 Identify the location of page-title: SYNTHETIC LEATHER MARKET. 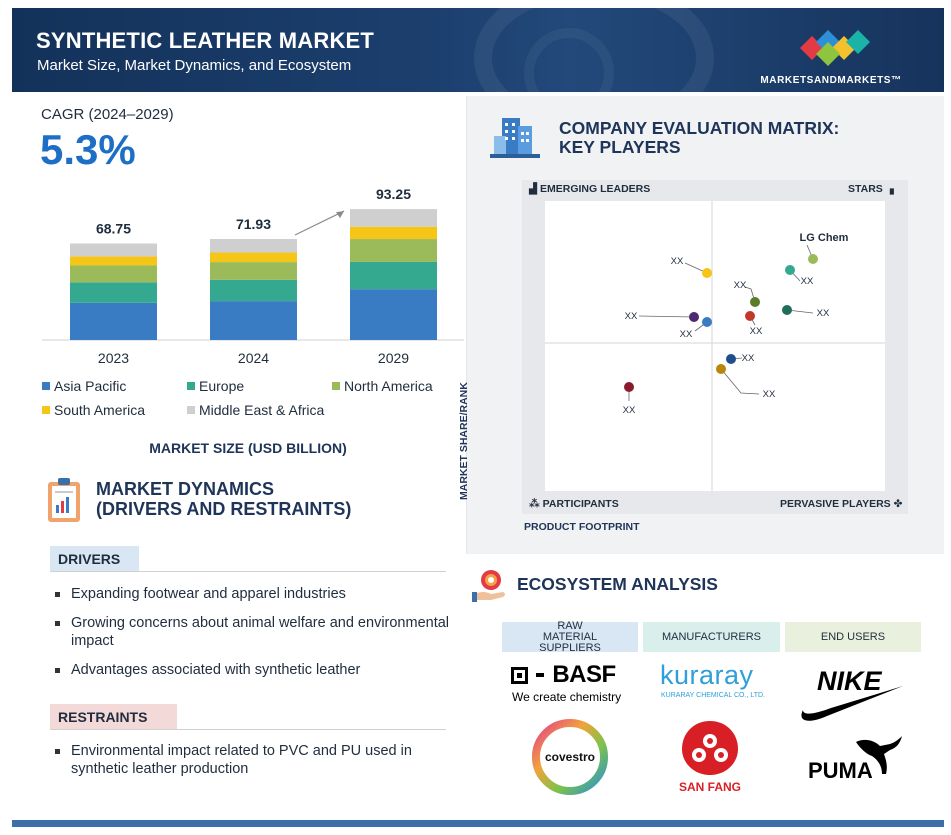
(205, 40).